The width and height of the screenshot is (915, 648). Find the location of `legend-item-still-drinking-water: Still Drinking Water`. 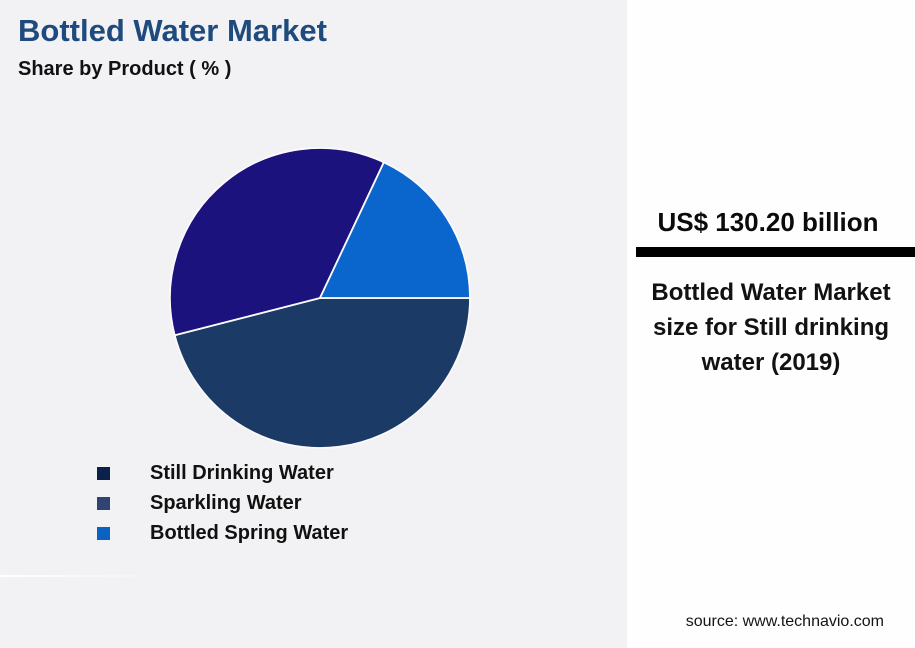

legend-item-still-drinking-water: Still Drinking Water is located at coordinates (222, 473).